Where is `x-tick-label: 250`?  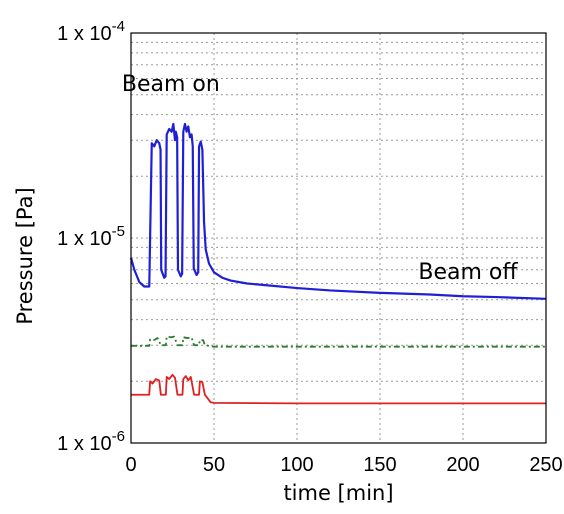 x-tick-label: 250 is located at coordinates (545, 465).